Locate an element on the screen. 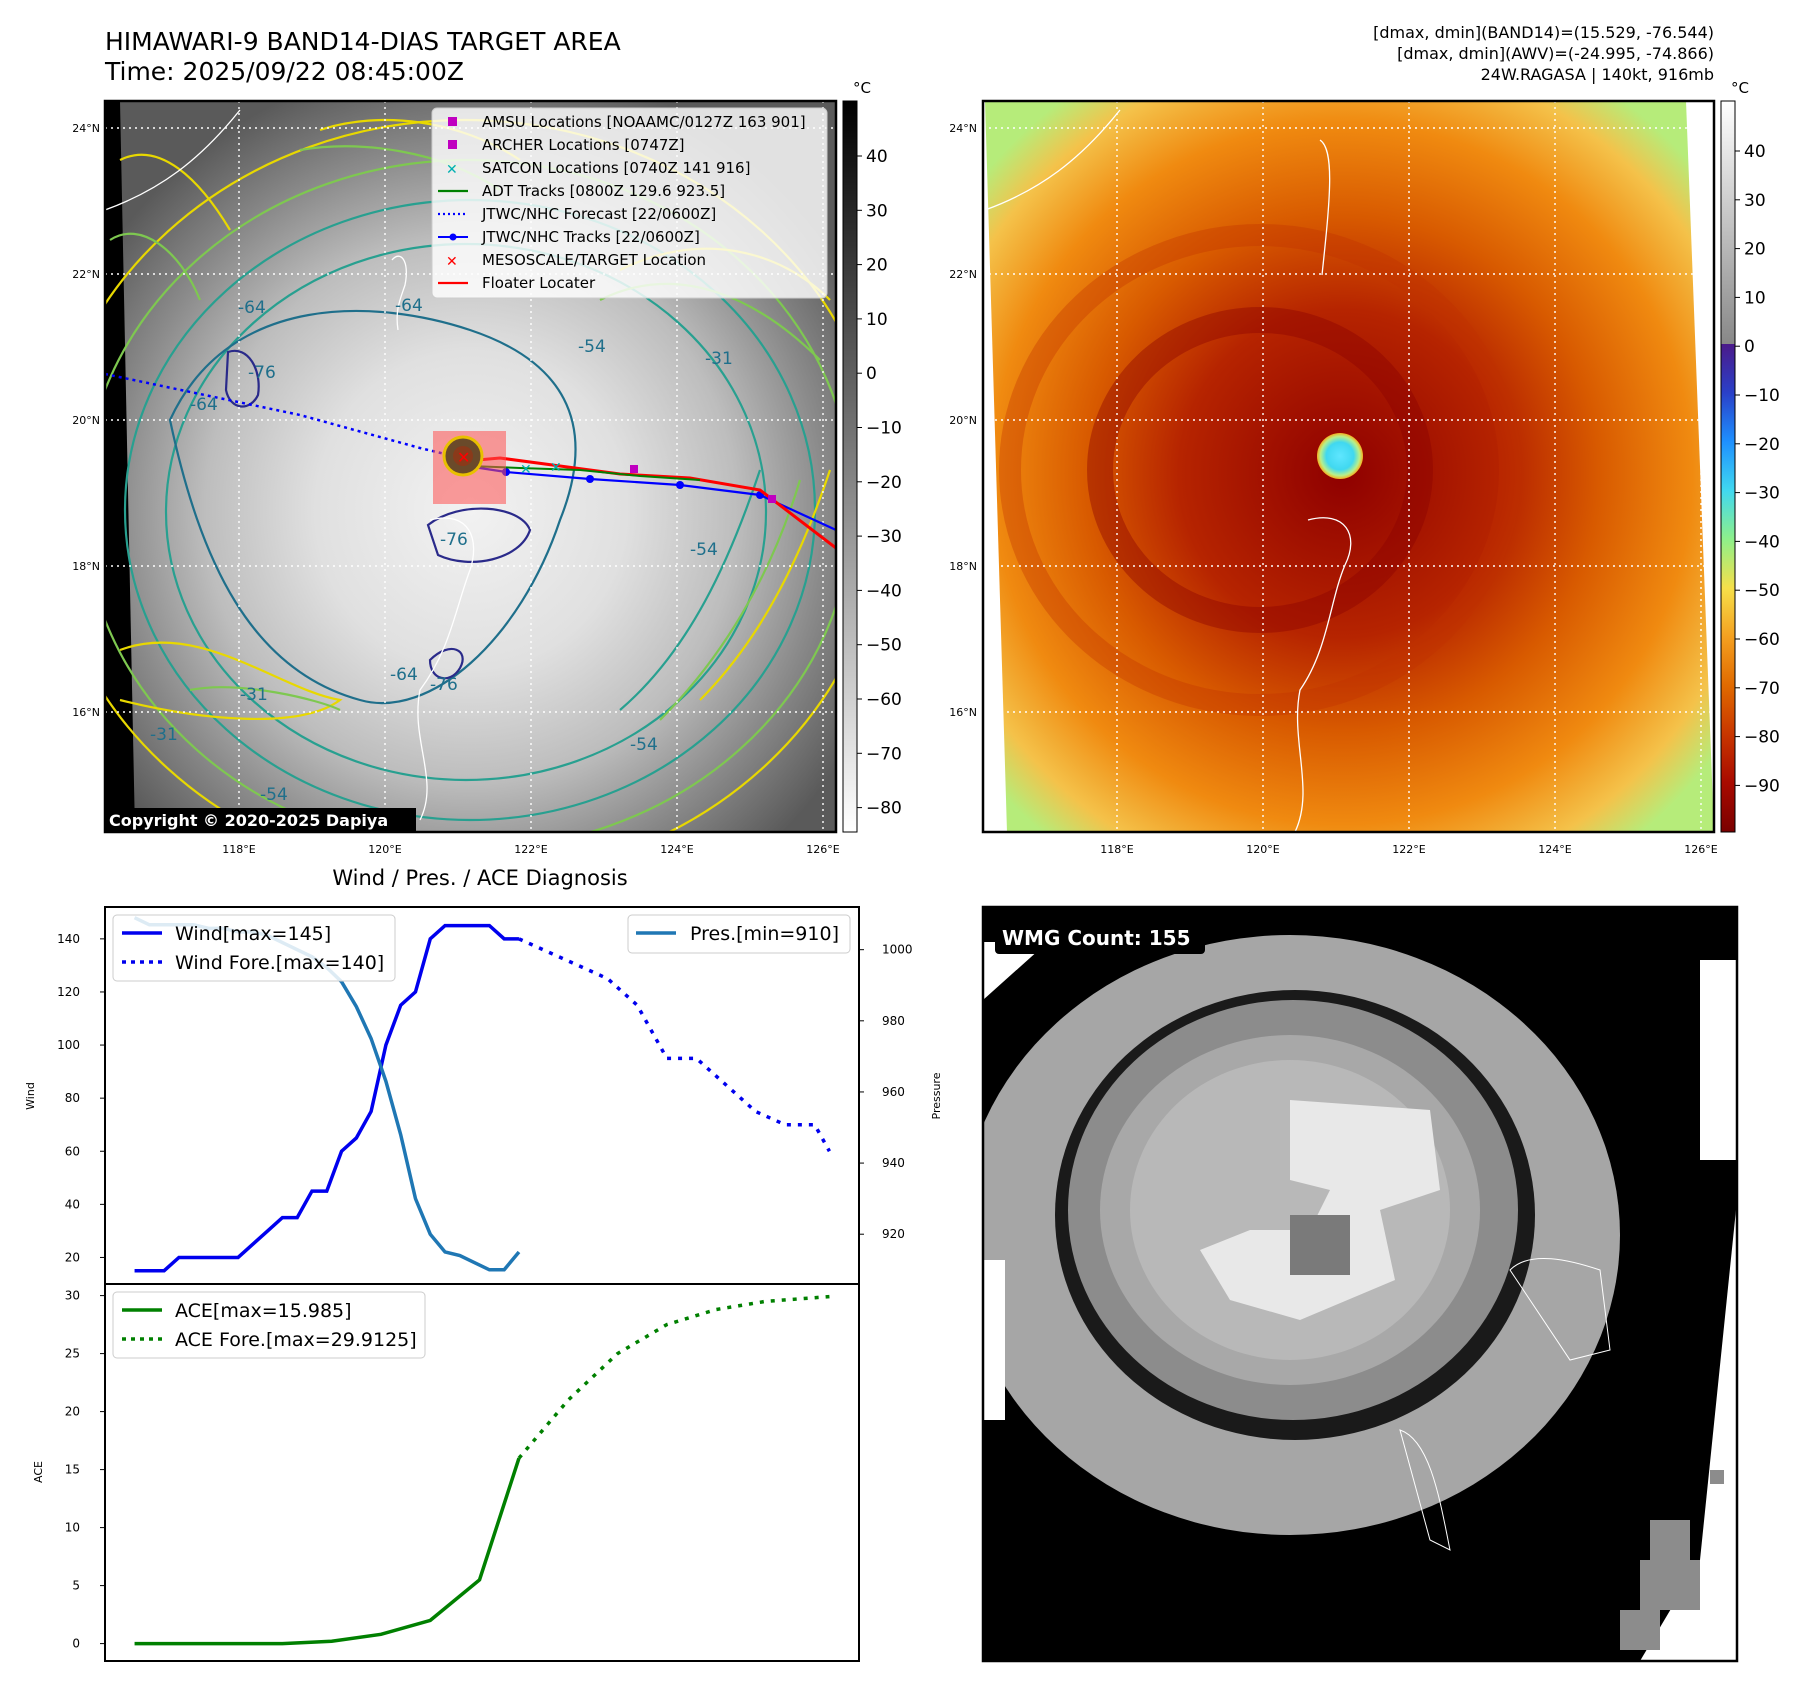 The width and height of the screenshot is (1797, 1690). wind-tick: 80 is located at coordinates (72, 1098).